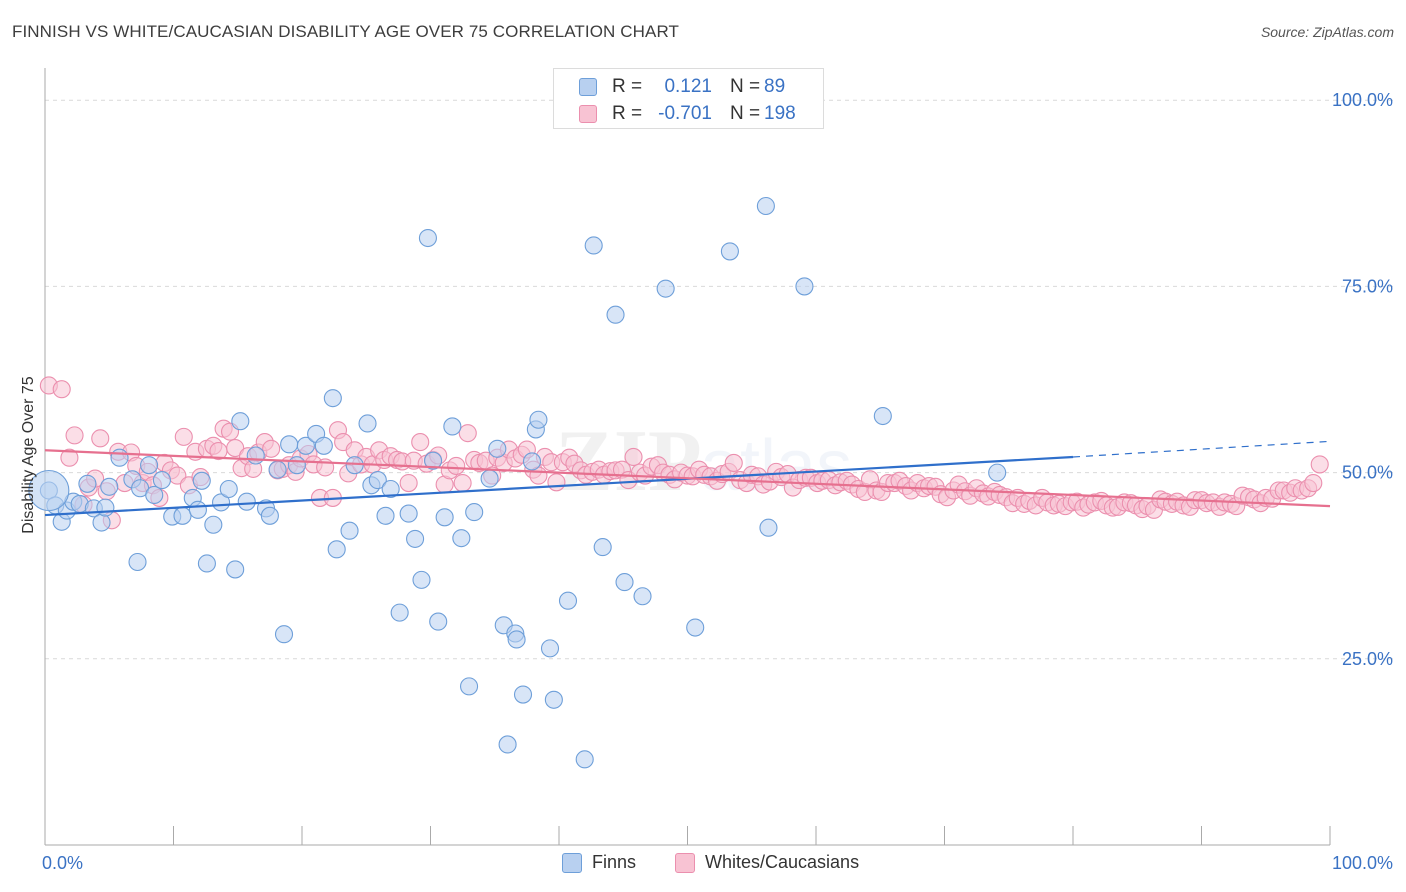 The width and height of the screenshot is (1406, 892). Describe the element at coordinates (1367, 659) in the screenshot. I see `y-tick-label: 25.0%` at that location.